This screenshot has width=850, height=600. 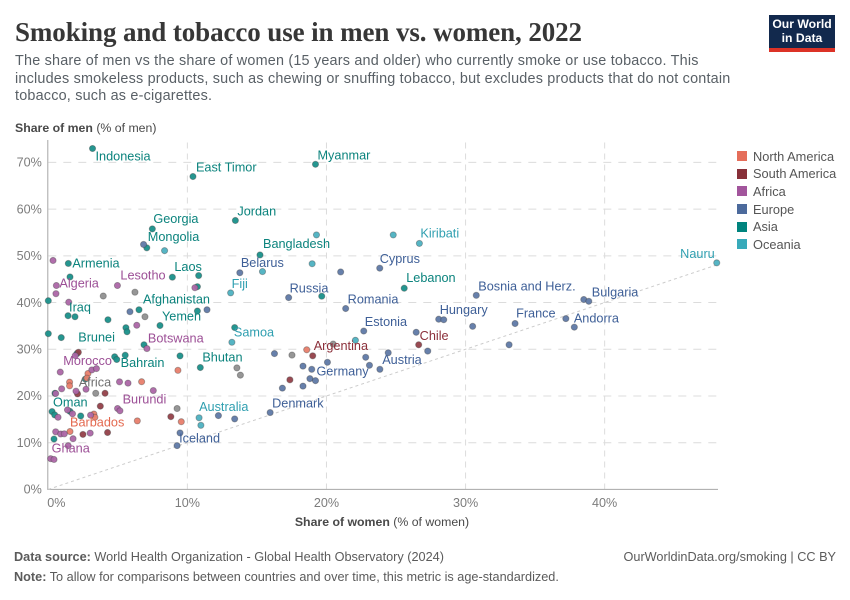 I want to click on point-lesotho, so click(x=117, y=285).